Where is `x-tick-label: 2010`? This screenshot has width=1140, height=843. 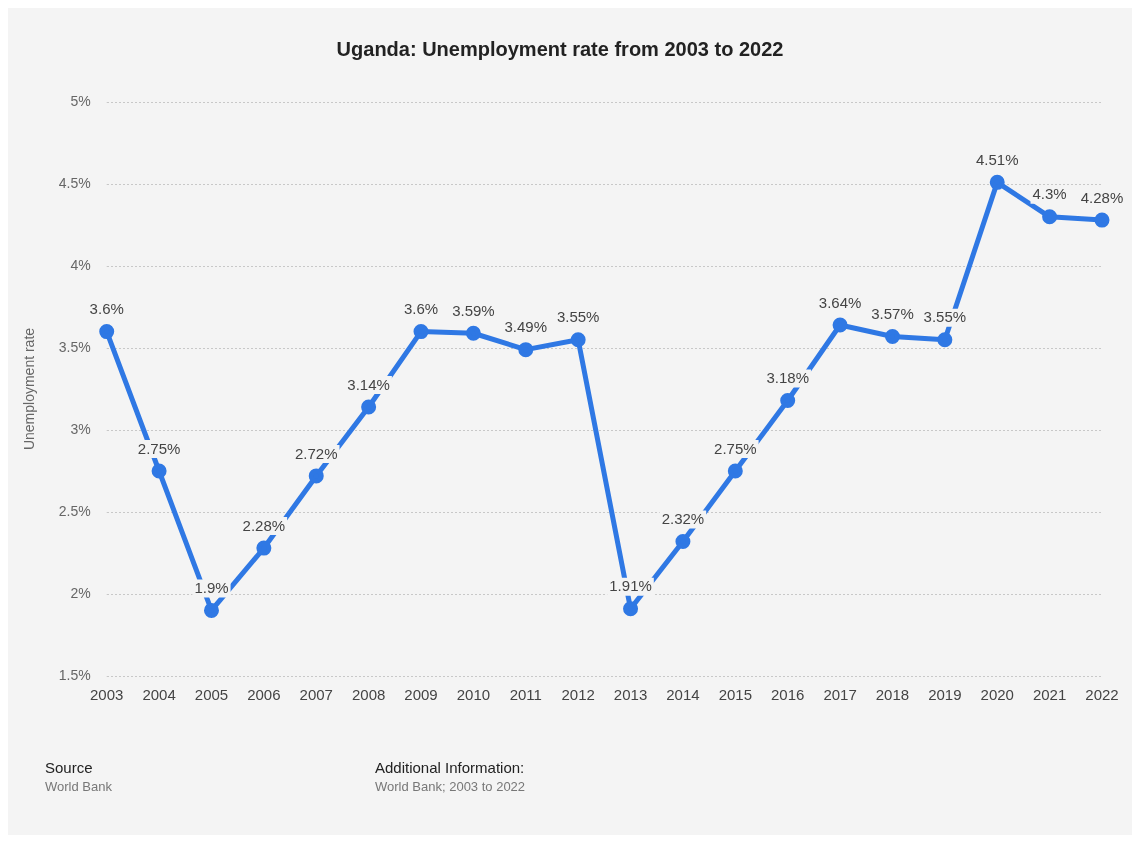 x-tick-label: 2010 is located at coordinates (473, 695).